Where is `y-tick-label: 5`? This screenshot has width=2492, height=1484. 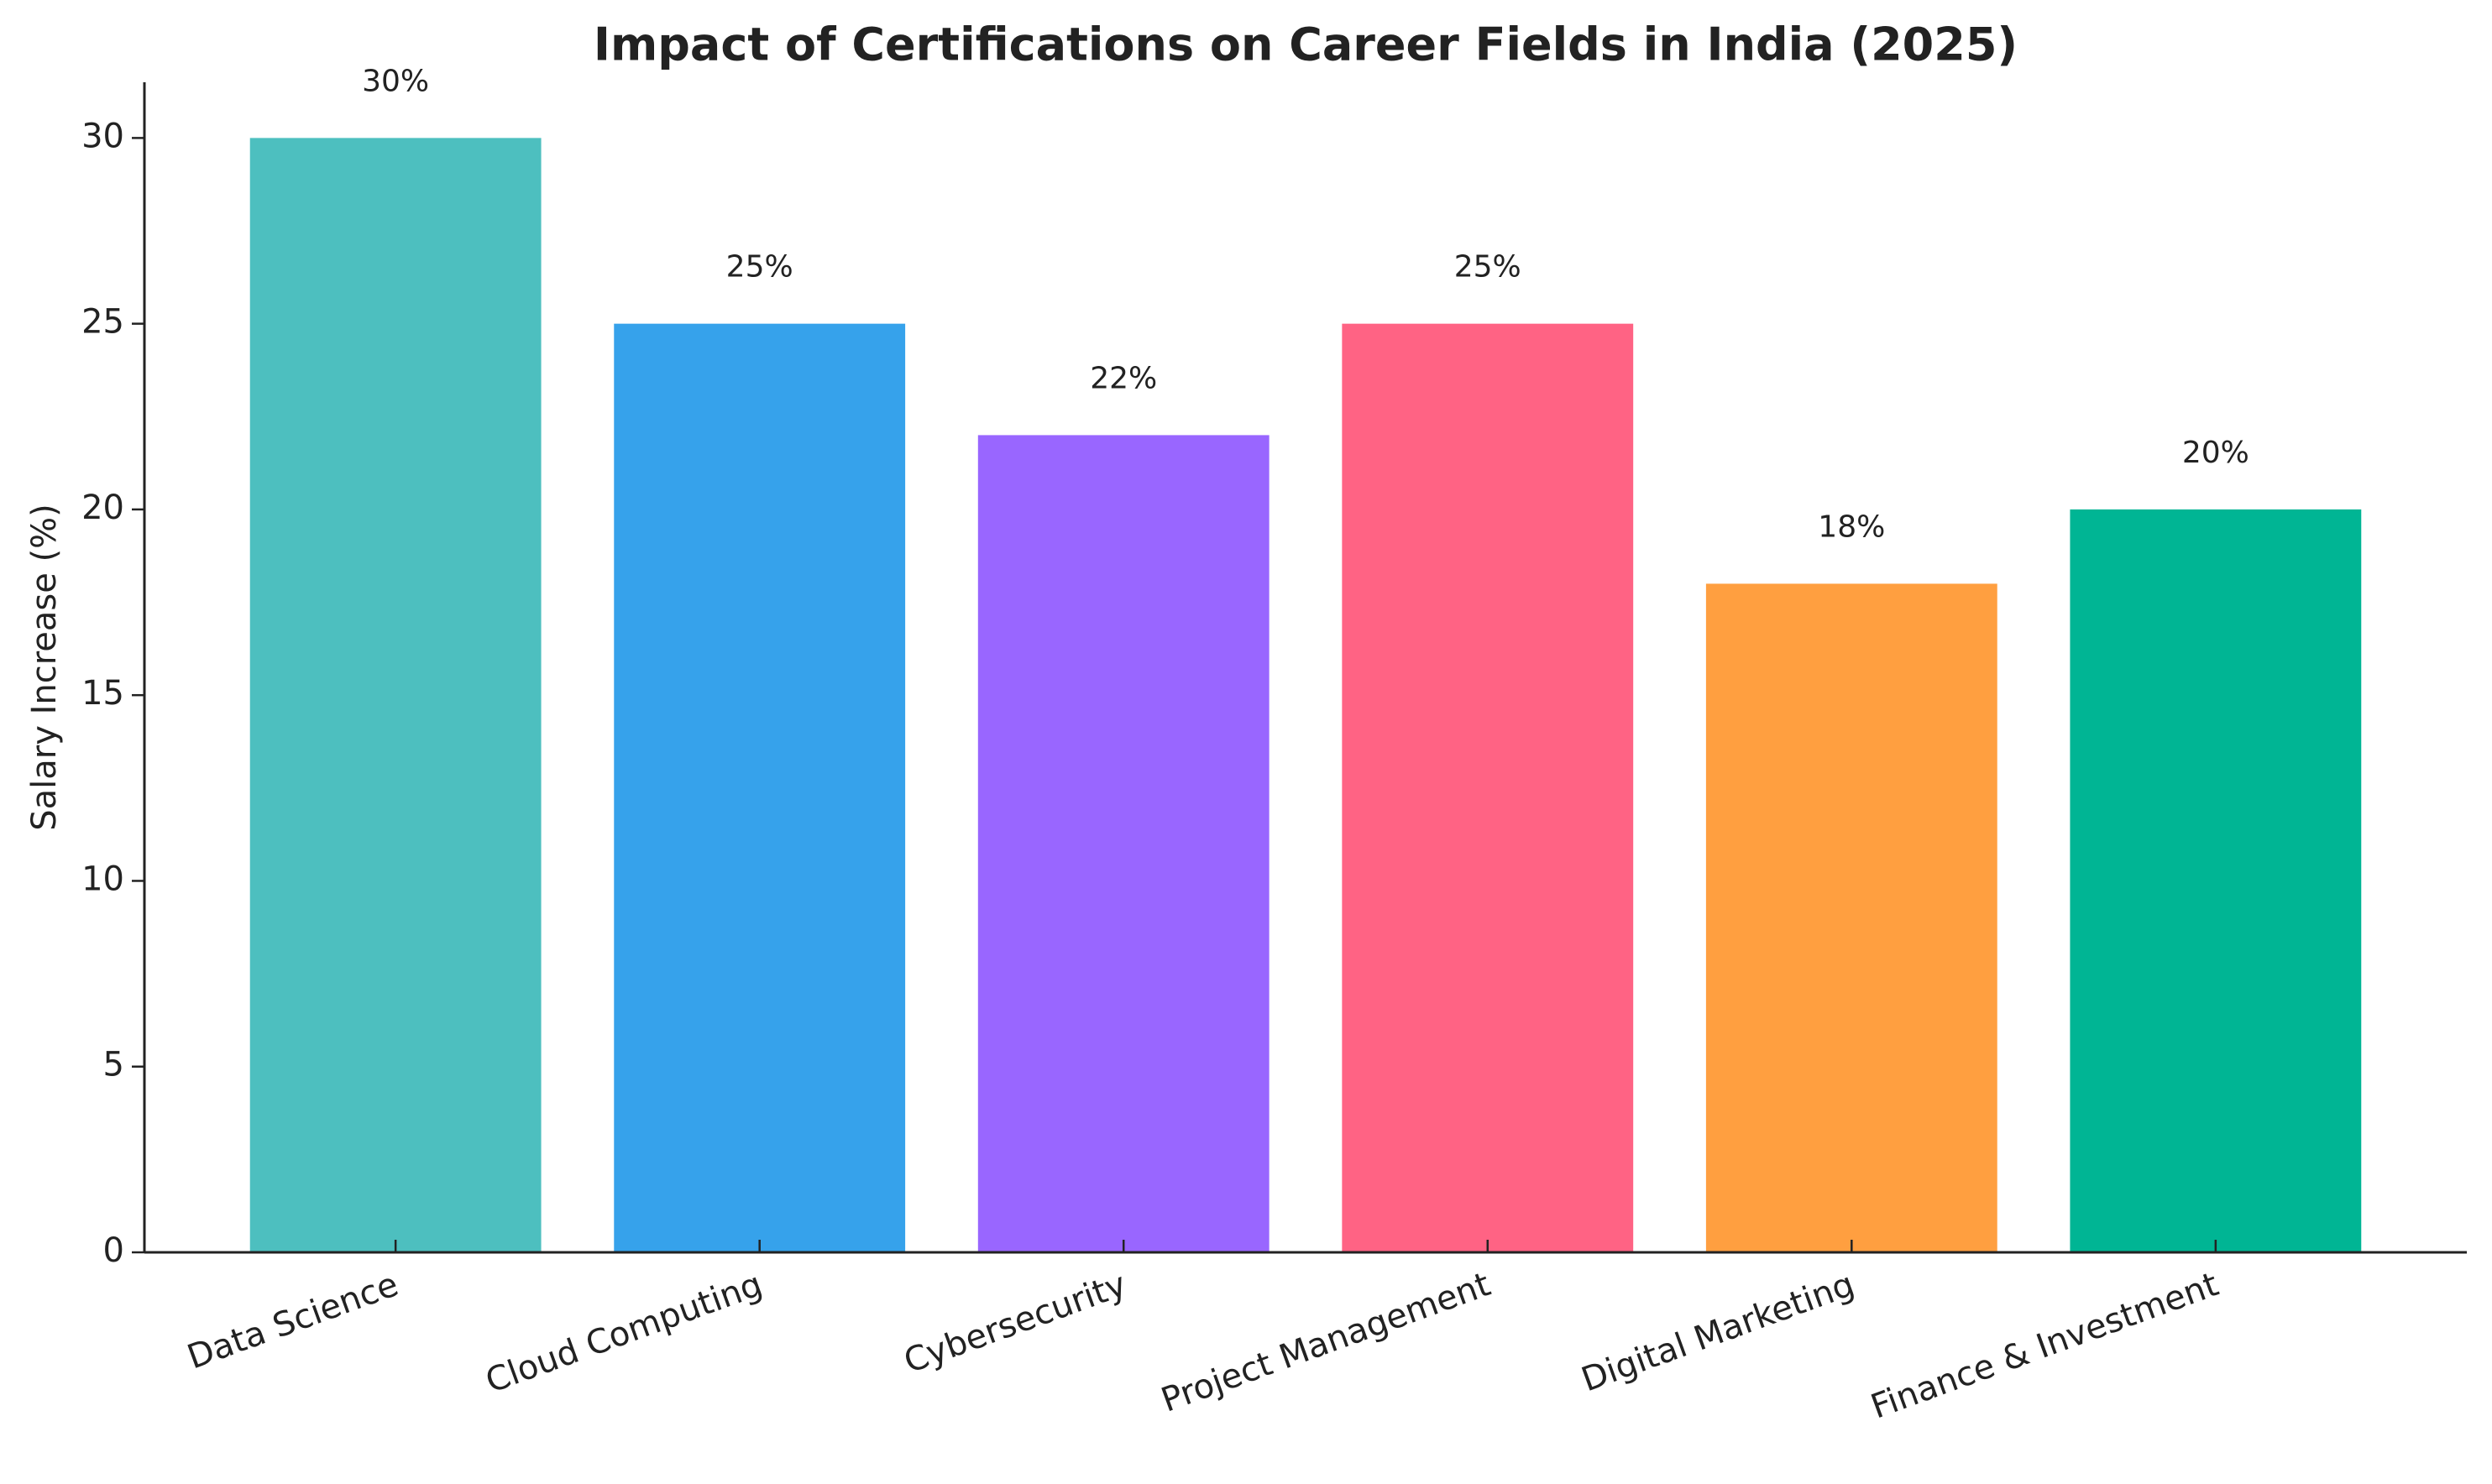
y-tick-label: 5 is located at coordinates (113, 1065).